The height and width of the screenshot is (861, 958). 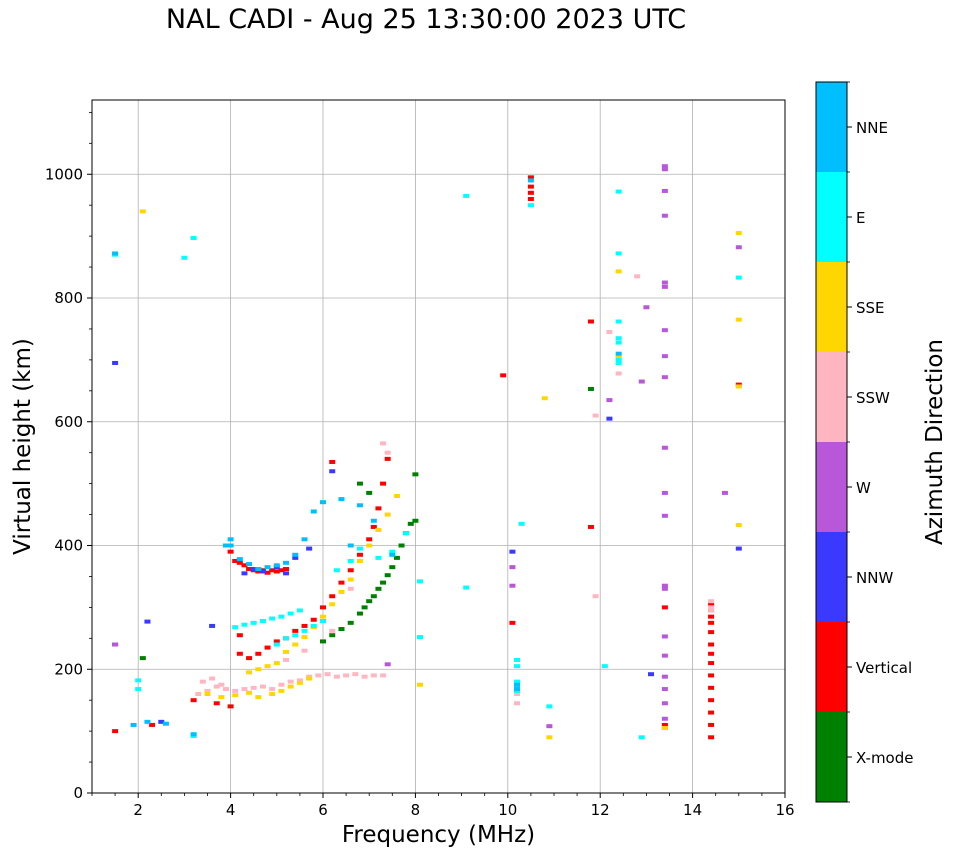 I want to click on y-tick-label: 600, so click(x=68, y=422).